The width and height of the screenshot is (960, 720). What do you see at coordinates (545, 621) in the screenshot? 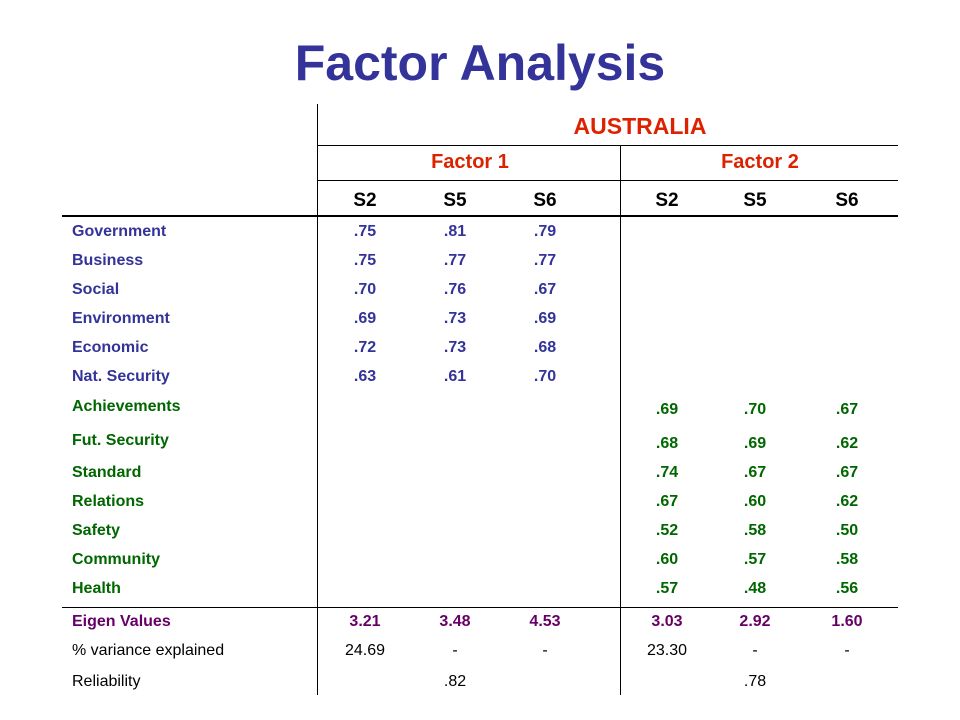
I see `eigen-cell: 4.53` at bounding box center [545, 621].